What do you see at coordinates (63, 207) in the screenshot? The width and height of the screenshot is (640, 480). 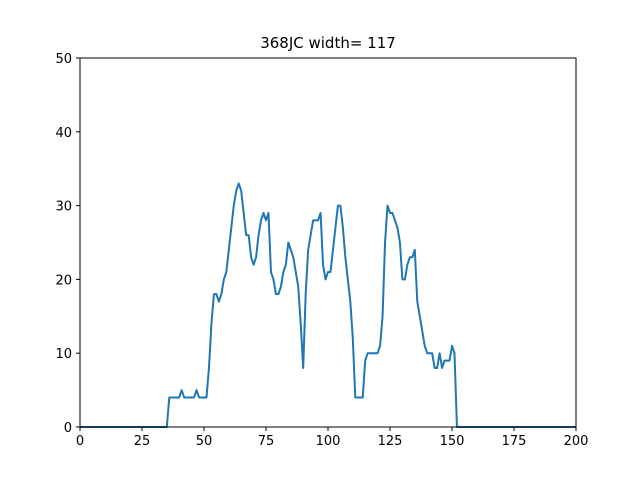 I see `y-tick-label: 30` at bounding box center [63, 207].